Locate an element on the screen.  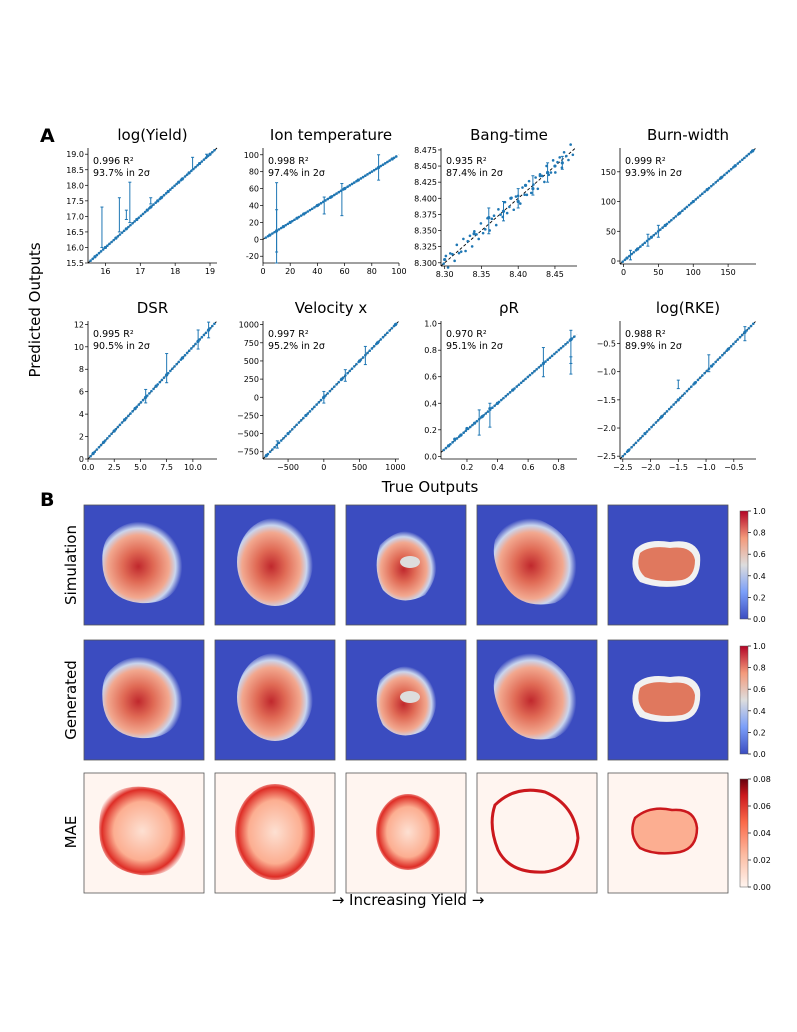
row-label-simulation: Simulation is located at coordinates (71, 565).